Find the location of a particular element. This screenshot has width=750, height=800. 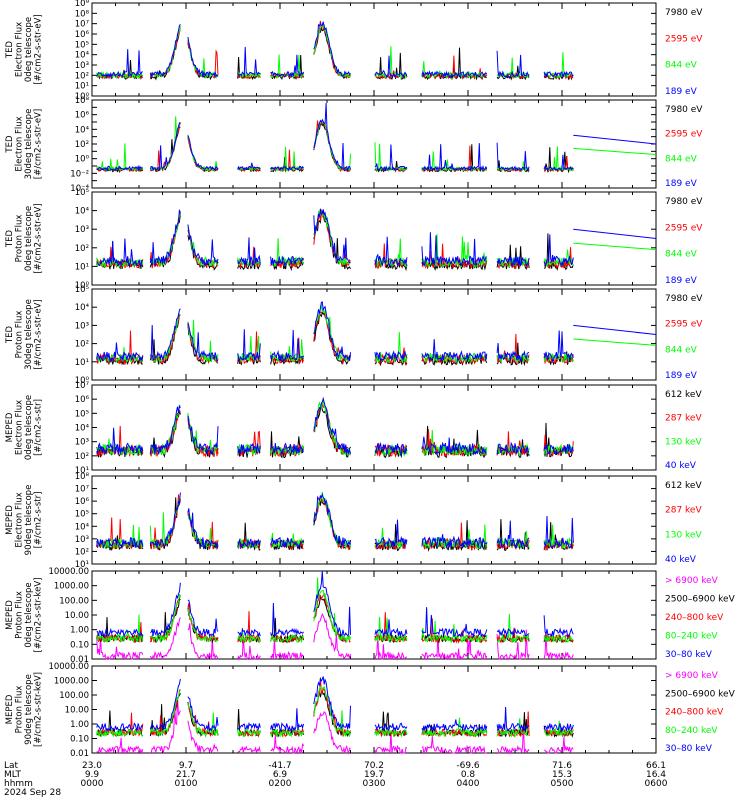

footer-date: 2024 Sep 28 is located at coordinates (32, 793).